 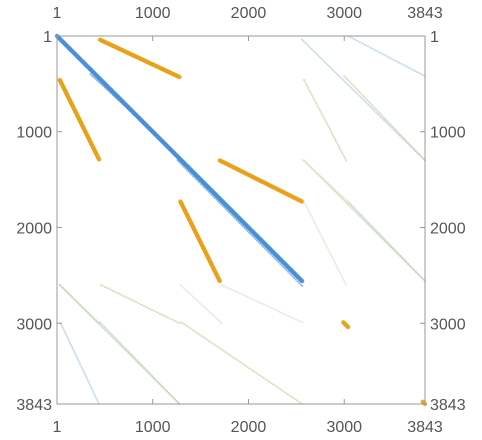 What do you see at coordinates (249, 427) in the screenshot?
I see `bottom-tick-label: 2000` at bounding box center [249, 427].